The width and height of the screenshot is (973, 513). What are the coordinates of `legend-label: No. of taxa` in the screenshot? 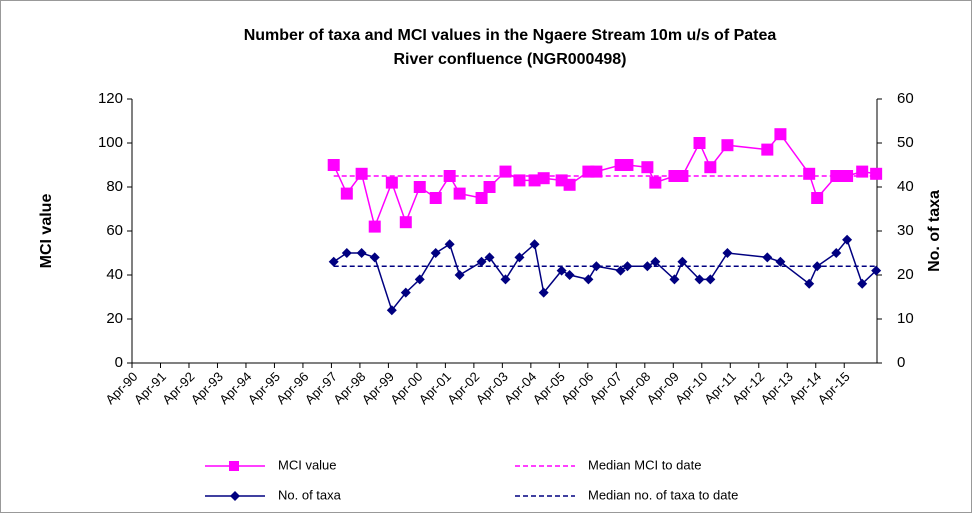 It's located at (310, 494).